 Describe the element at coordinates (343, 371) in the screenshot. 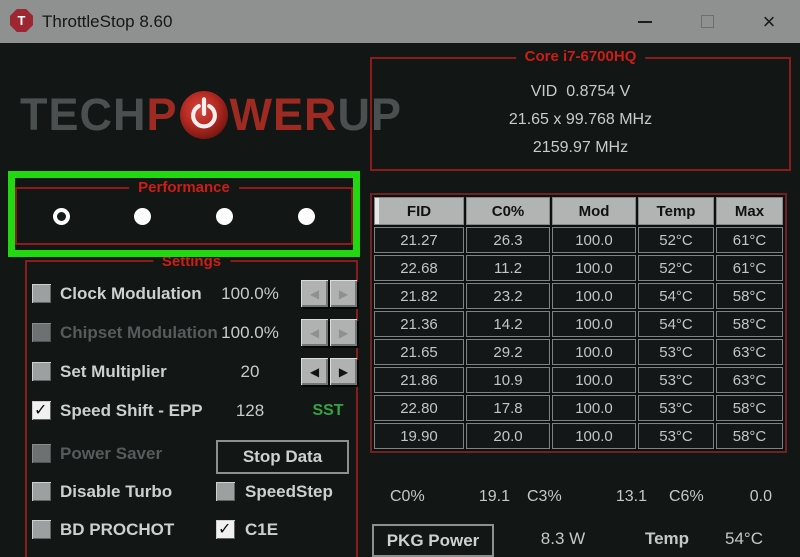

I see `set-multiplier-increase-button: ▶` at that location.